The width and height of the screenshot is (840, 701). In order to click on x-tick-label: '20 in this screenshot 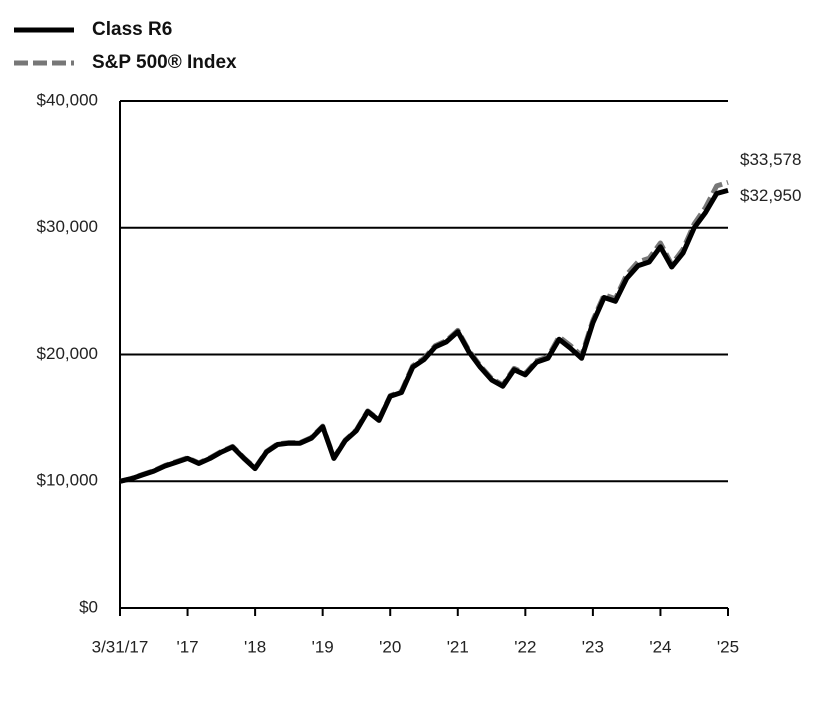, I will do `click(390, 646)`.